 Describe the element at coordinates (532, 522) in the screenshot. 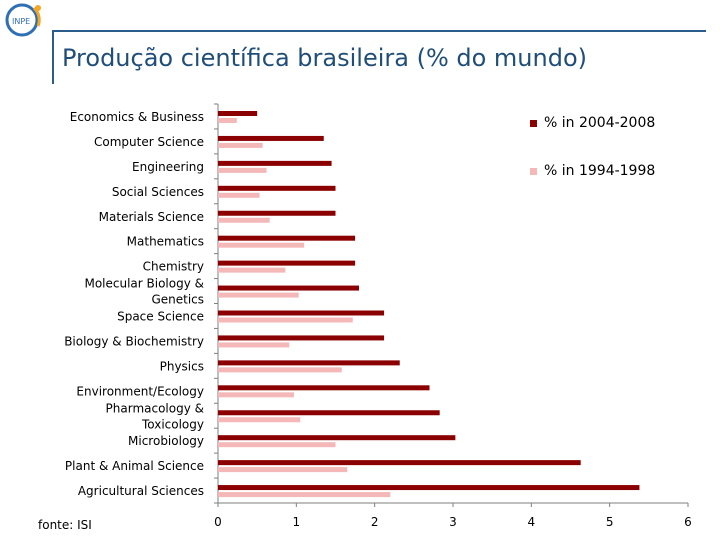

I see `x-tick-label: 4` at that location.